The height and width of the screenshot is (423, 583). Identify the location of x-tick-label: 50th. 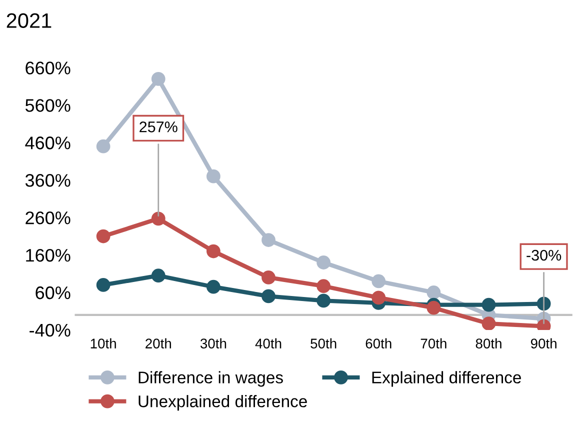
(323, 343).